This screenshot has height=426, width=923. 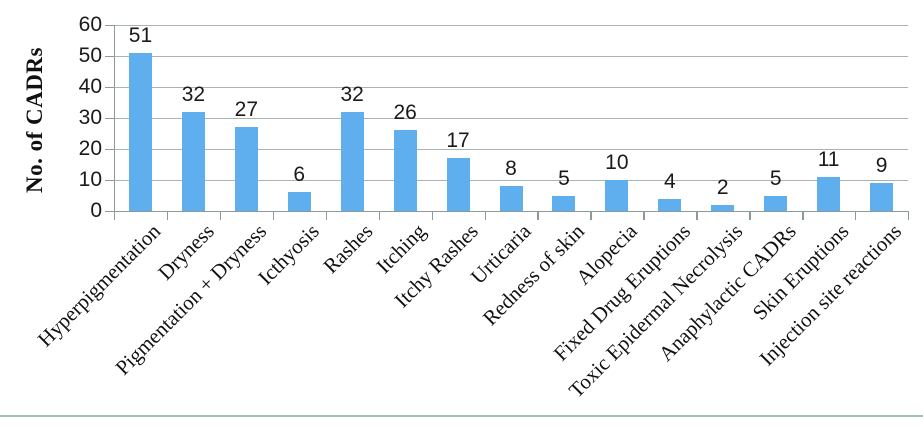 I want to click on y-tick-label: 10, so click(x=90, y=179).